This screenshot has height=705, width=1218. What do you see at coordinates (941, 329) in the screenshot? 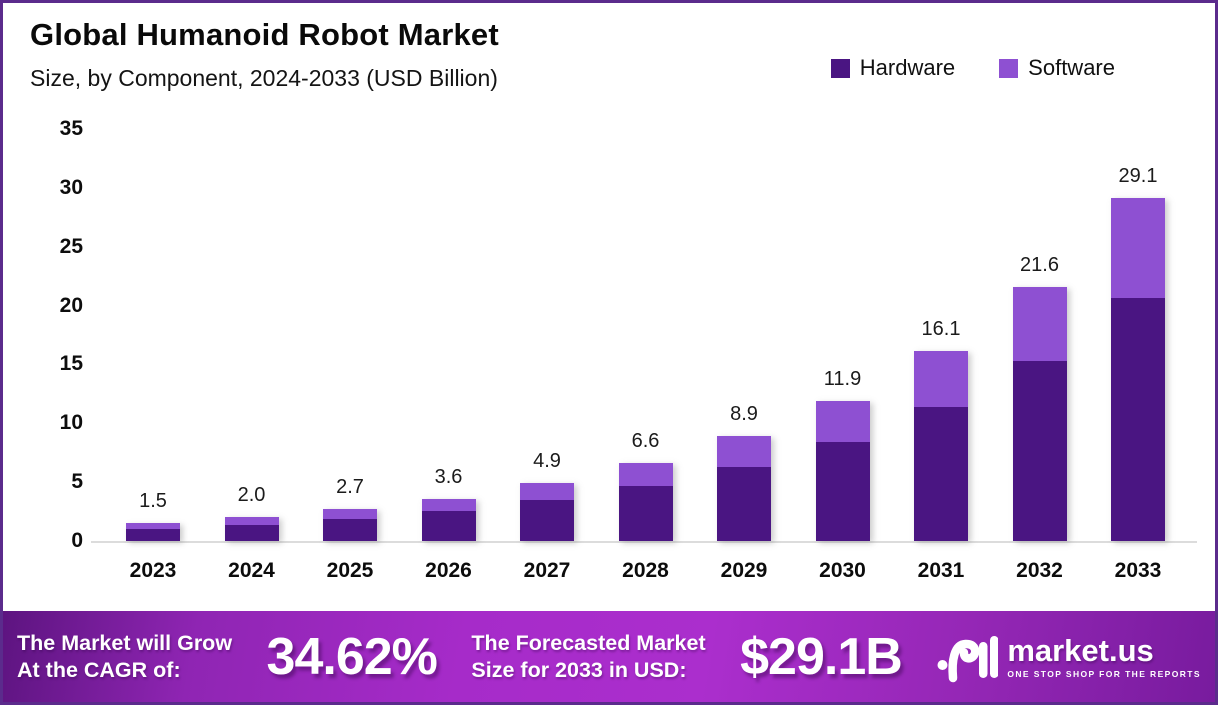
I see `bar-value-label: 16.1` at bounding box center [941, 329].